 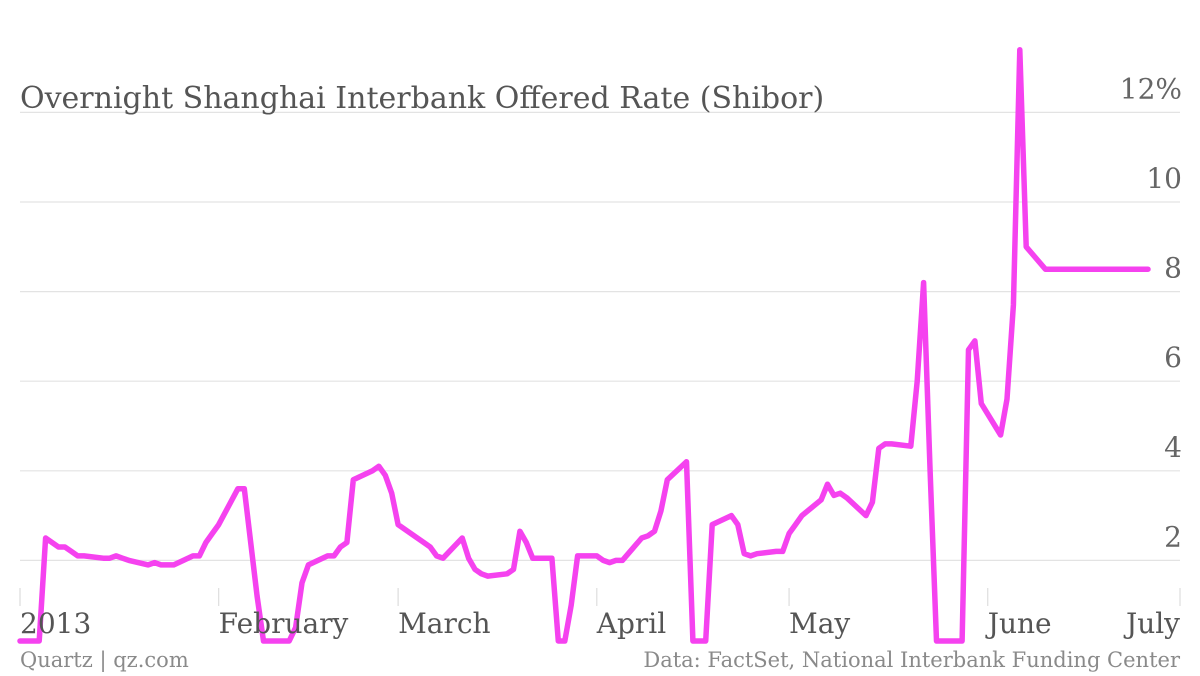 What do you see at coordinates (104, 660) in the screenshot?
I see `source-credit-left: Quartz | qz.com` at bounding box center [104, 660].